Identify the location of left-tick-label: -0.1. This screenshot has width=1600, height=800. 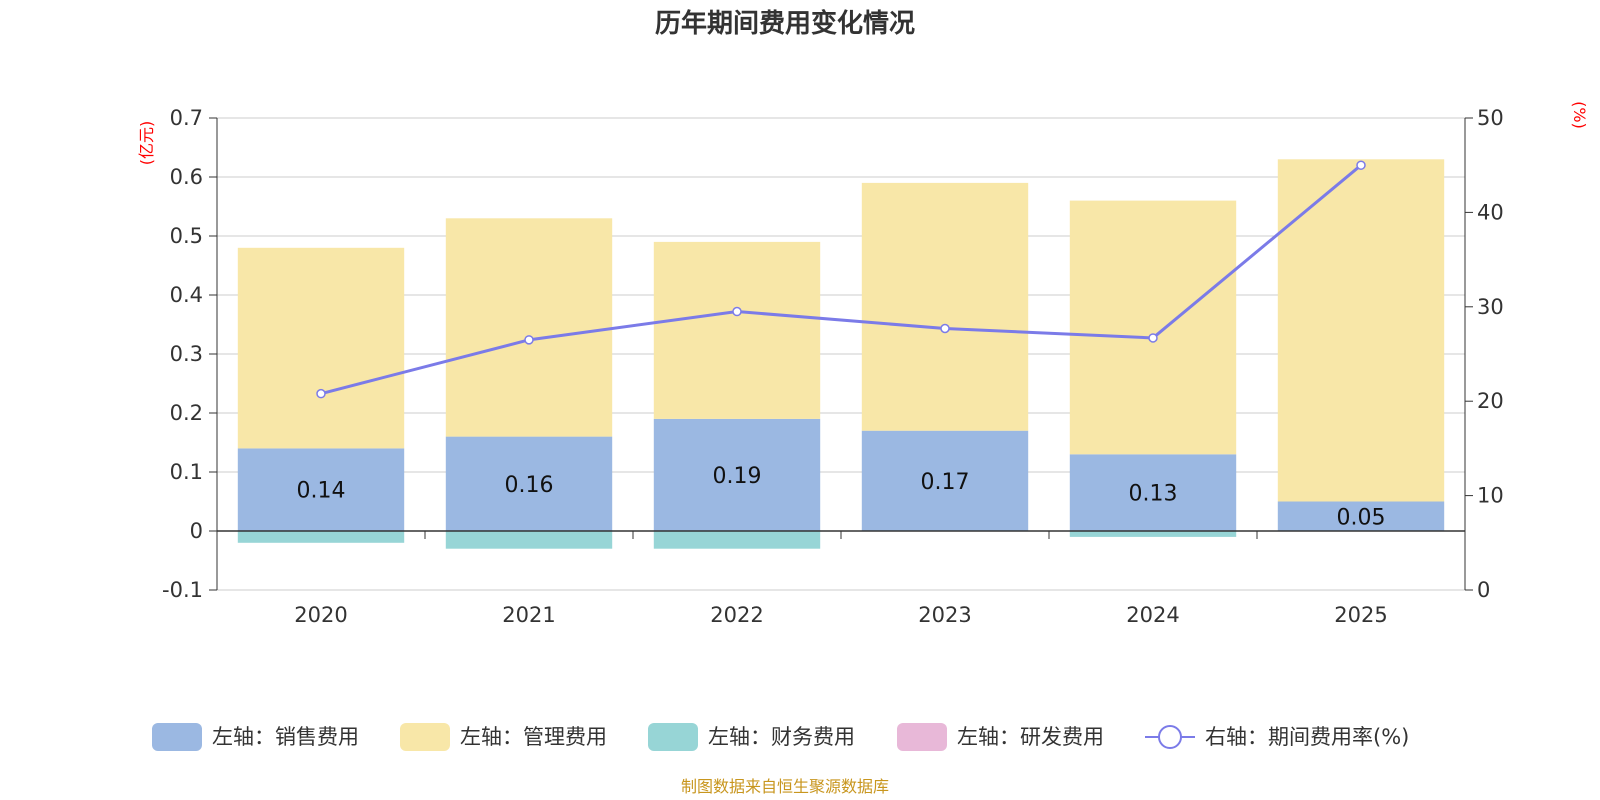
(182, 590).